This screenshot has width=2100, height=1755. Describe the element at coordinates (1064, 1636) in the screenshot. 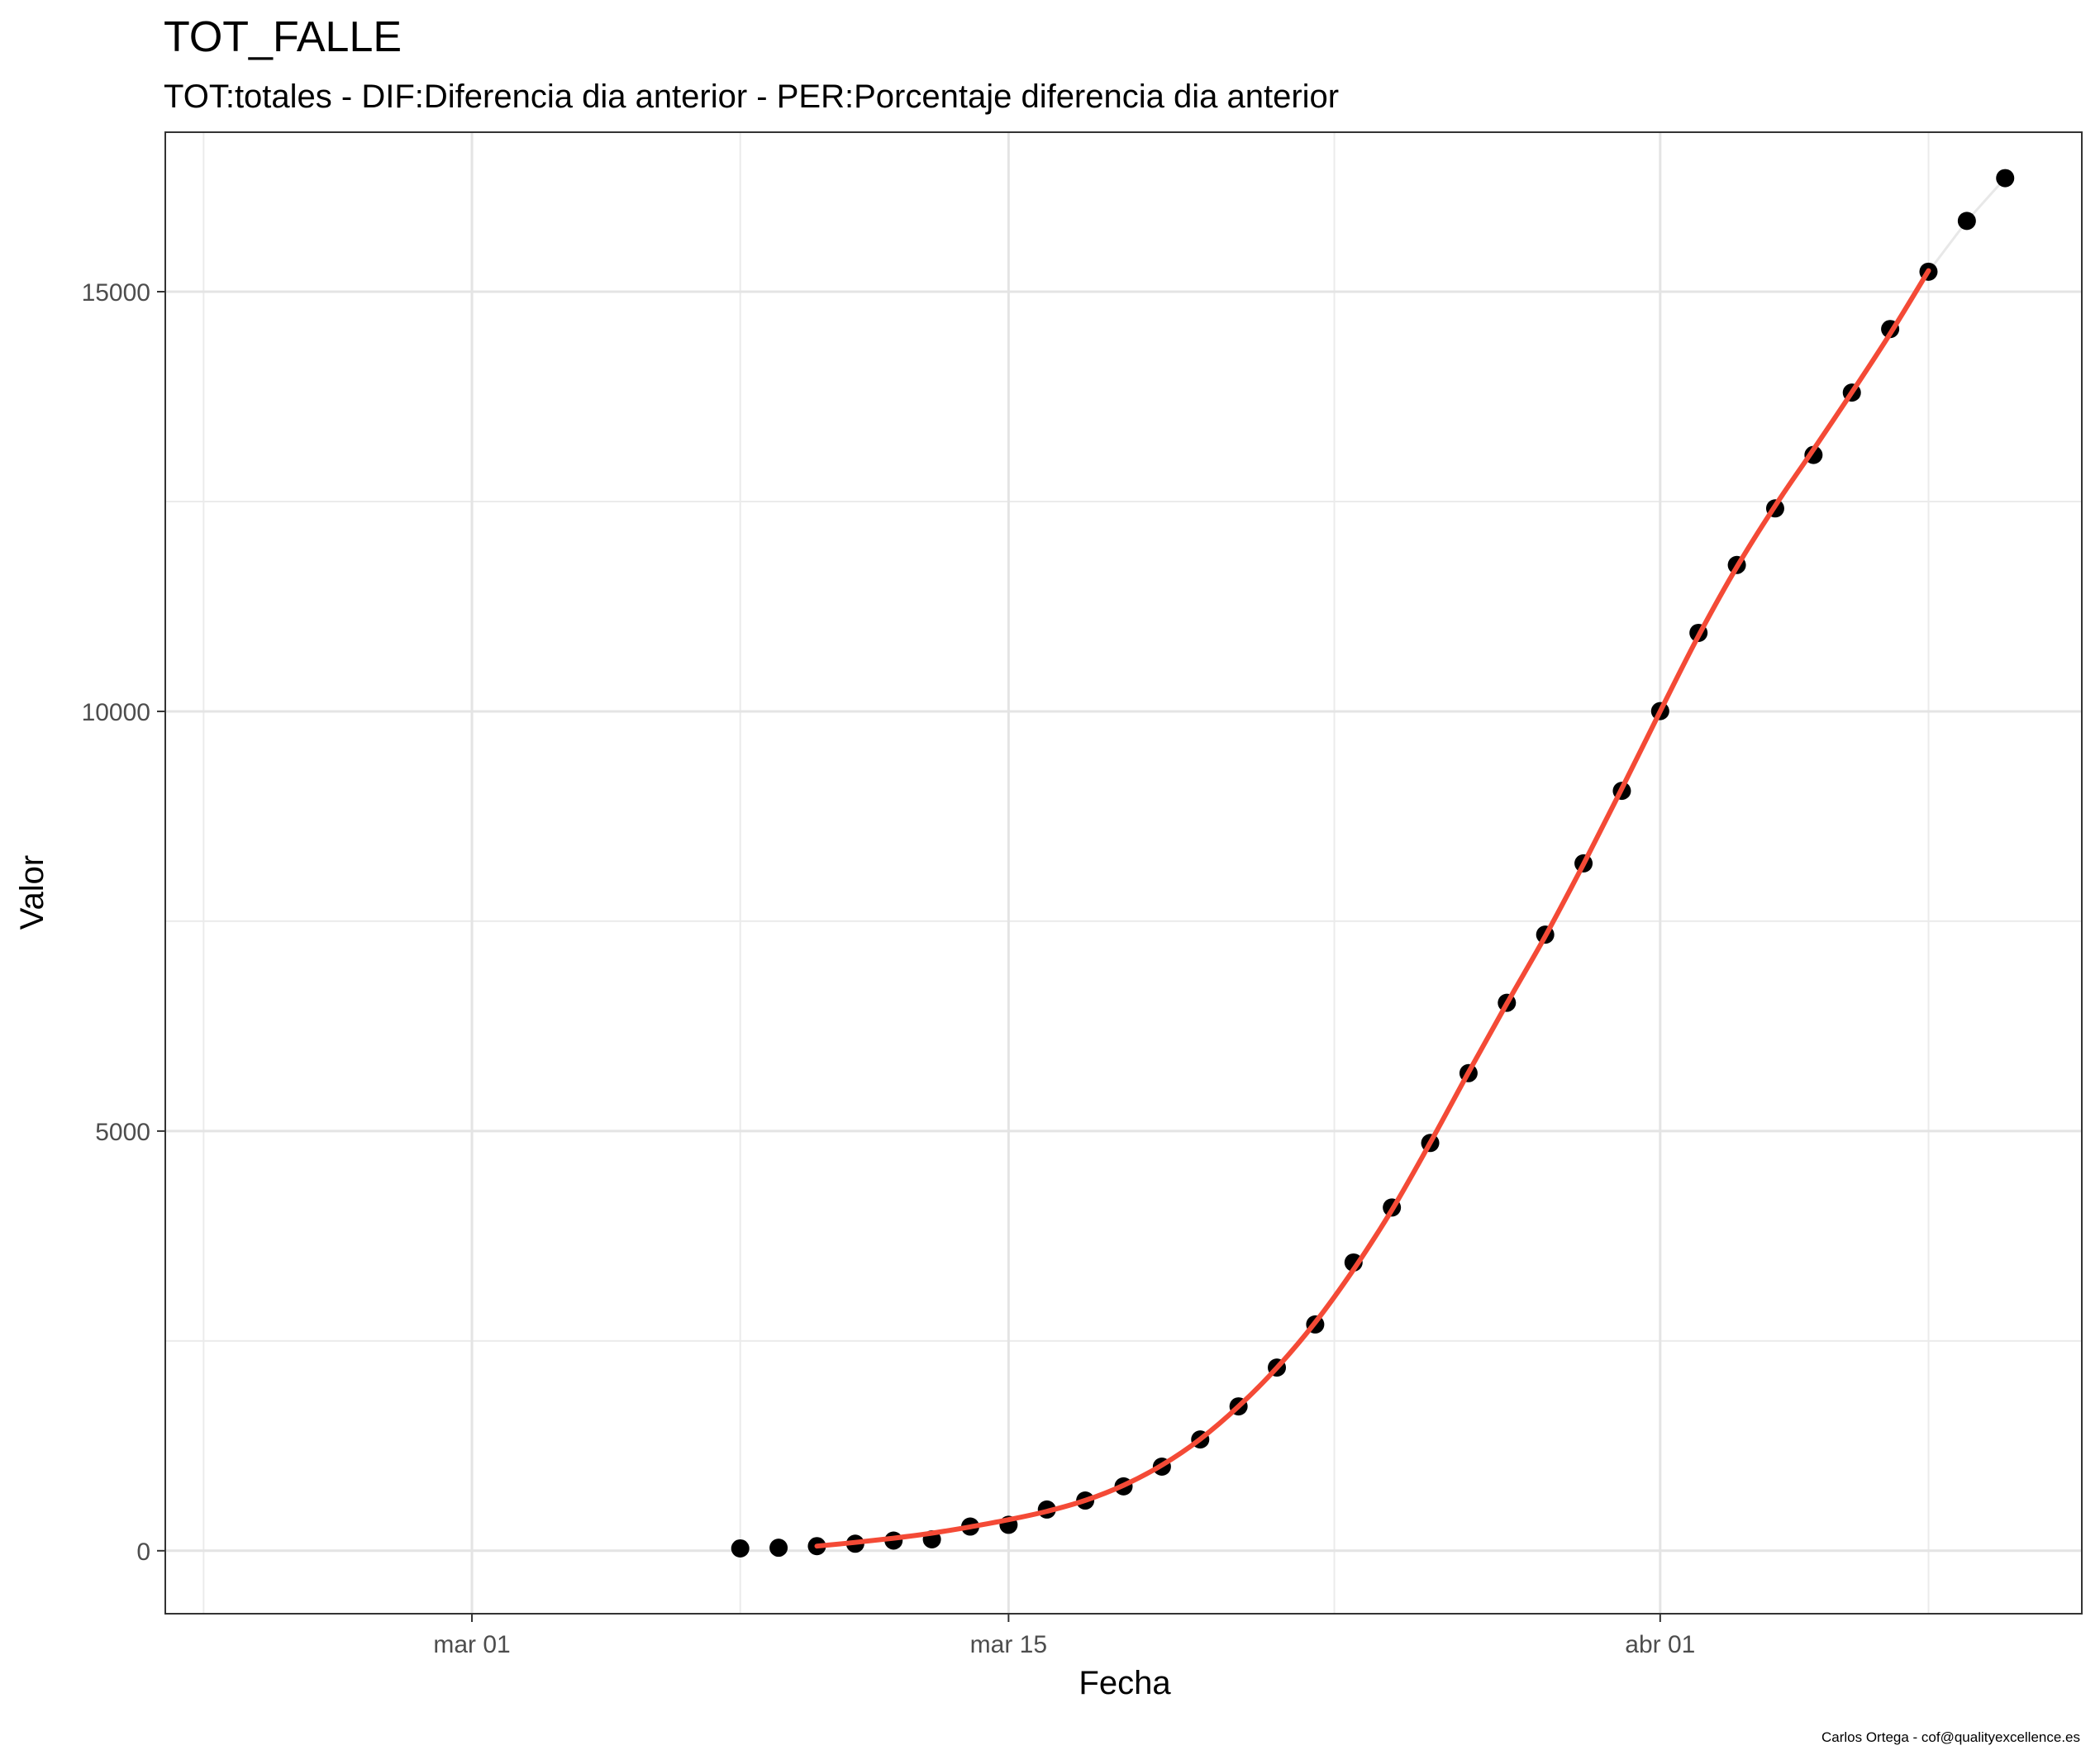

I see `x-axis: mar 01 mar 15 abr 01` at that location.